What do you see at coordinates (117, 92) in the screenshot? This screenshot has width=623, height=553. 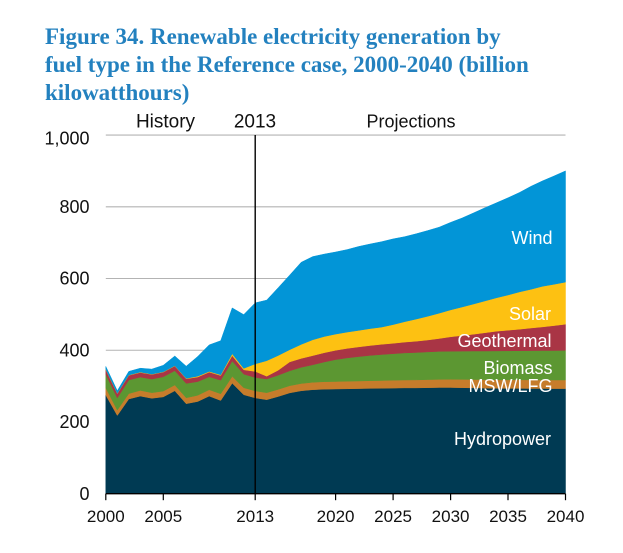 I see `svg-text: kilowatthours)` at bounding box center [117, 92].